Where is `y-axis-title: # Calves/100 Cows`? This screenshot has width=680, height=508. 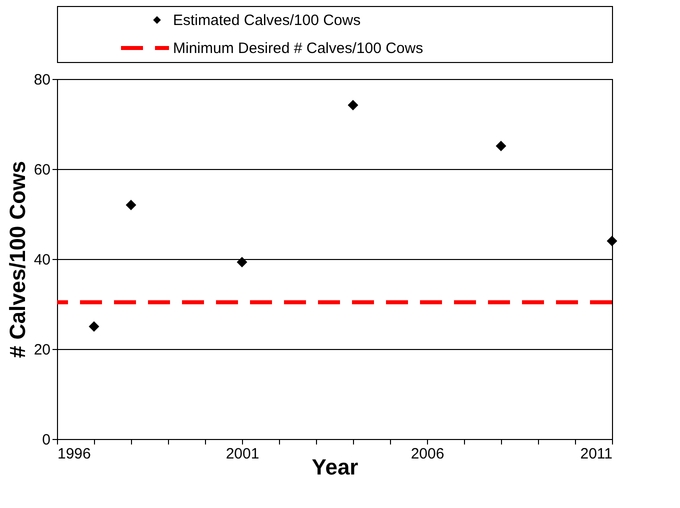
y-axis-title: # Calves/100 Cows is located at coordinates (17, 259).